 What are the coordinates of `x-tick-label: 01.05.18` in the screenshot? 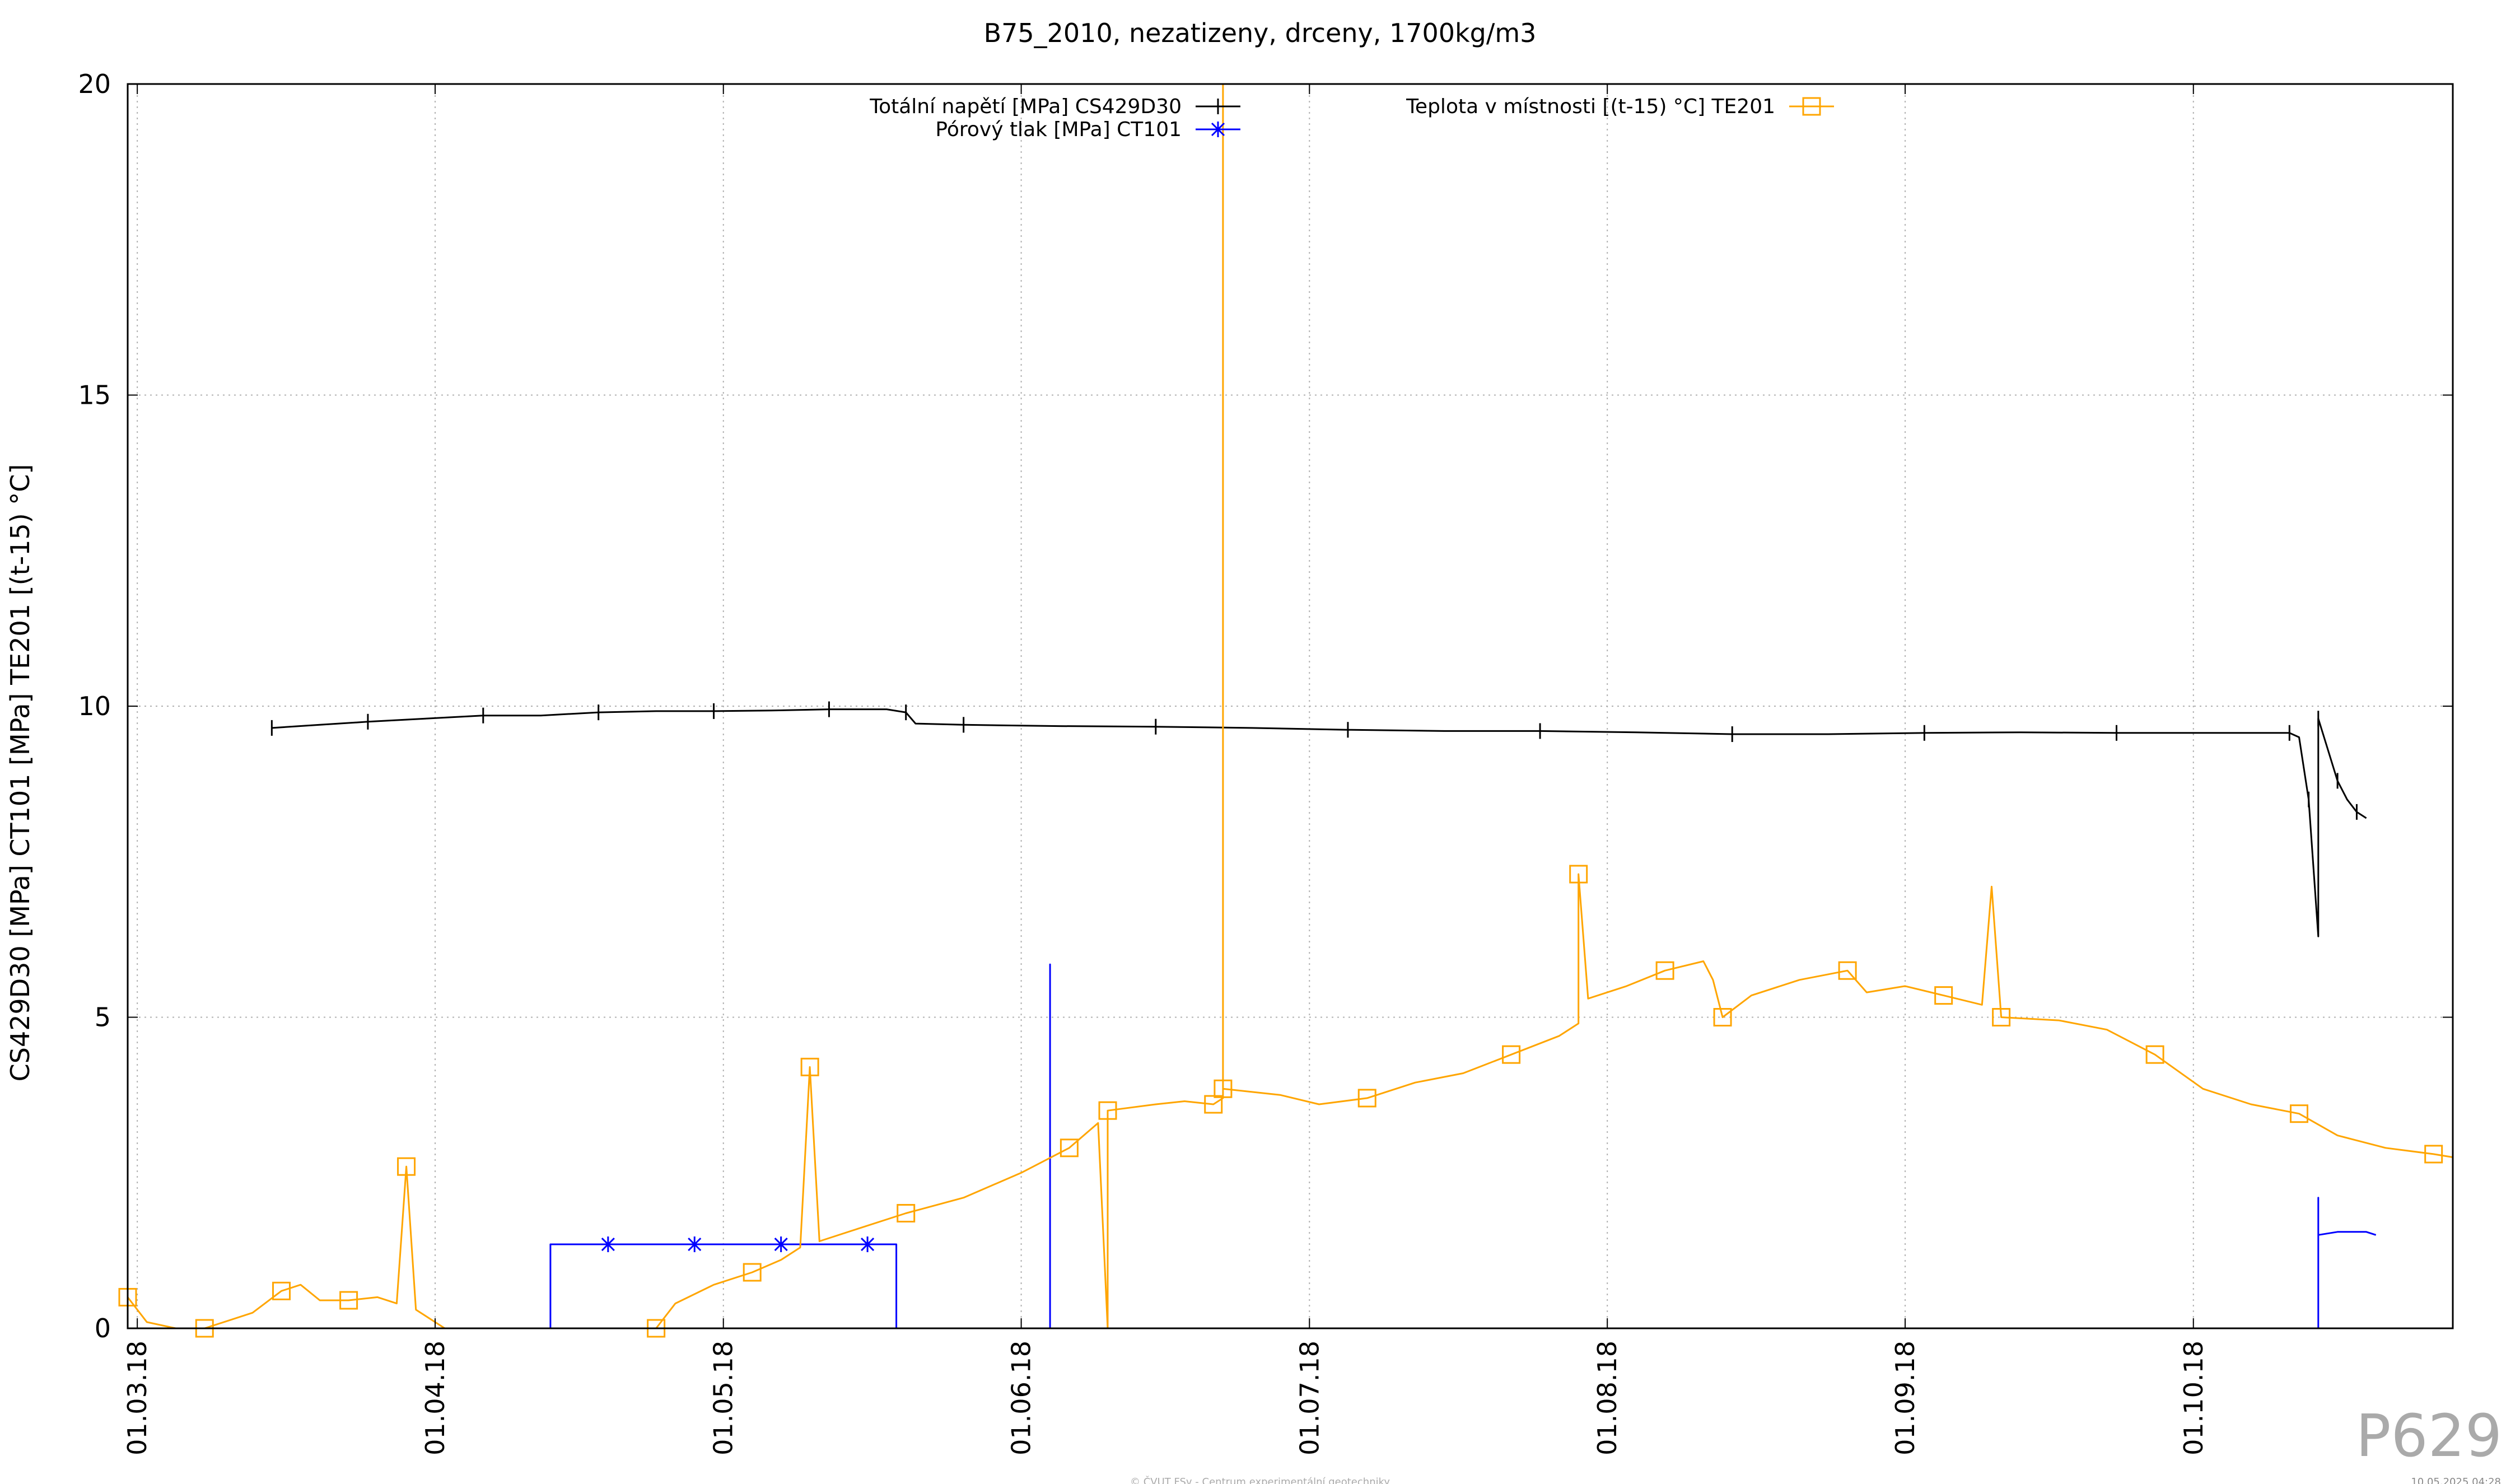 It's located at (724, 1398).